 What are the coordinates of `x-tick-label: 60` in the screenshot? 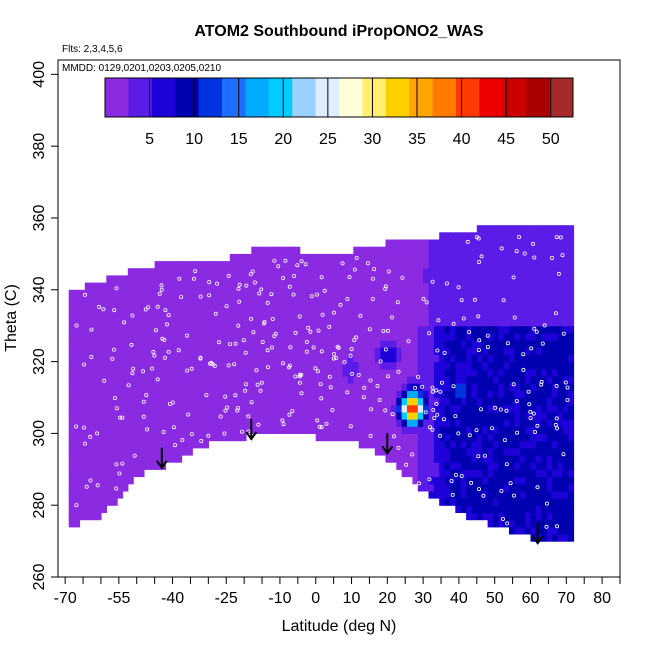 It's located at (531, 598).